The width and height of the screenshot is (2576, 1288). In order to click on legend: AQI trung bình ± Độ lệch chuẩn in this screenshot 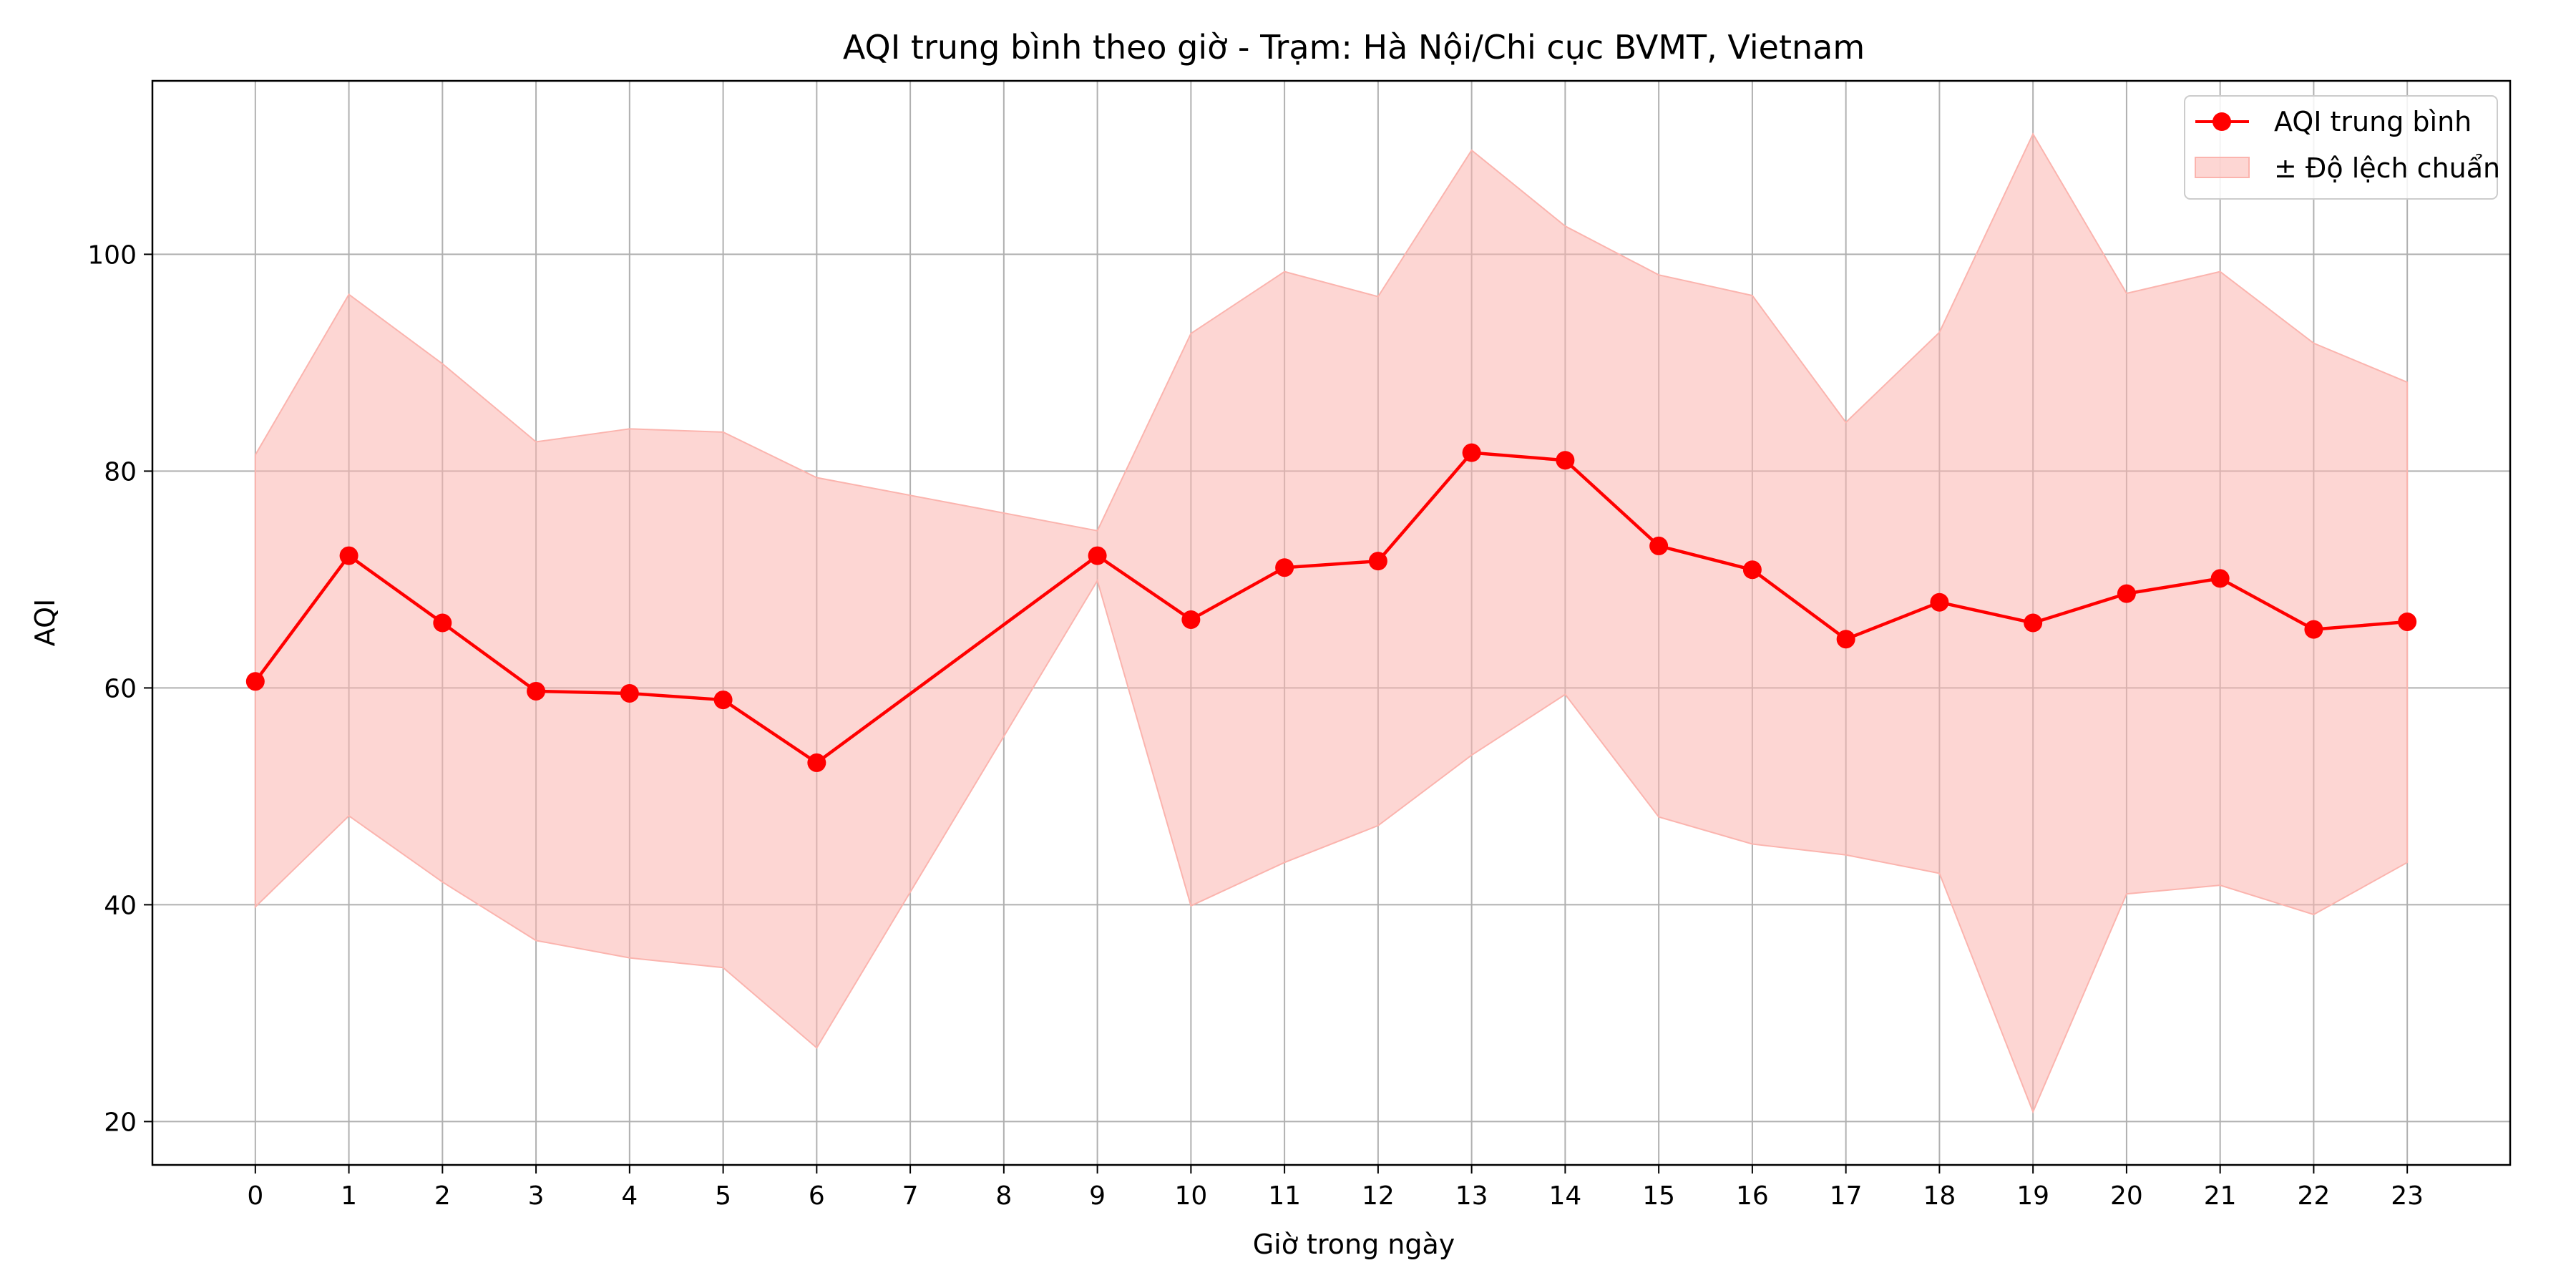, I will do `click(2342, 147)`.